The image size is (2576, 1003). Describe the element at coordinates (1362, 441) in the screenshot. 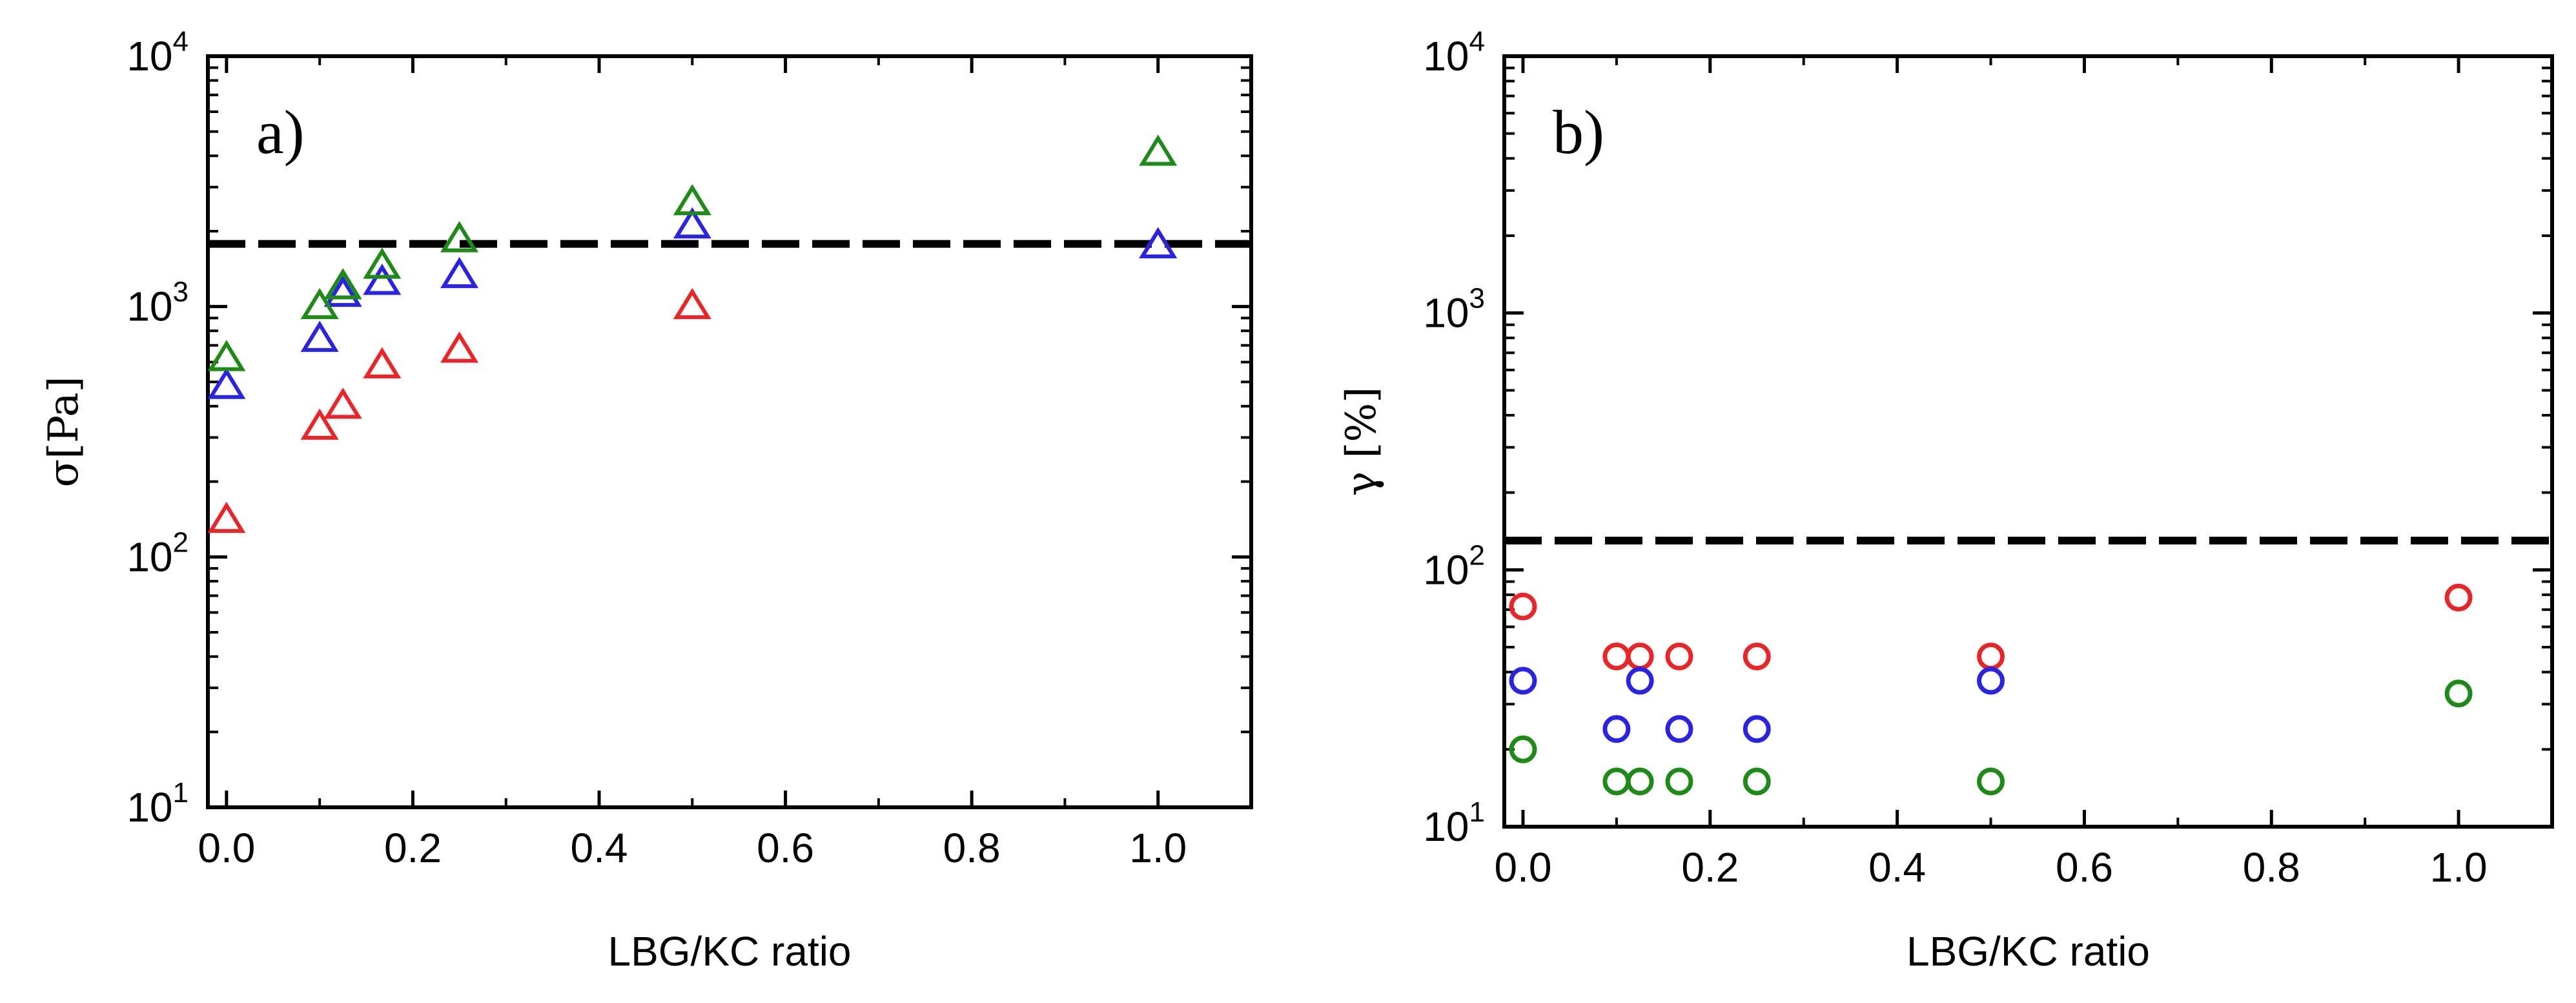

I see `y-axis-title: γ [%]` at that location.